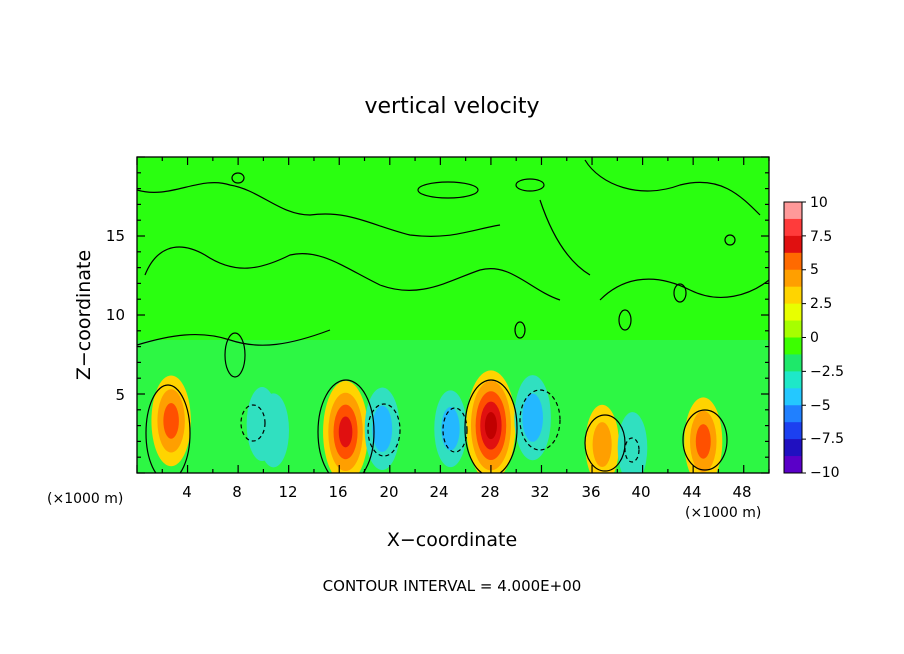 This screenshot has height=654, width=904. Describe the element at coordinates (437, 421) in the screenshot. I see `velocity-cells` at that location.